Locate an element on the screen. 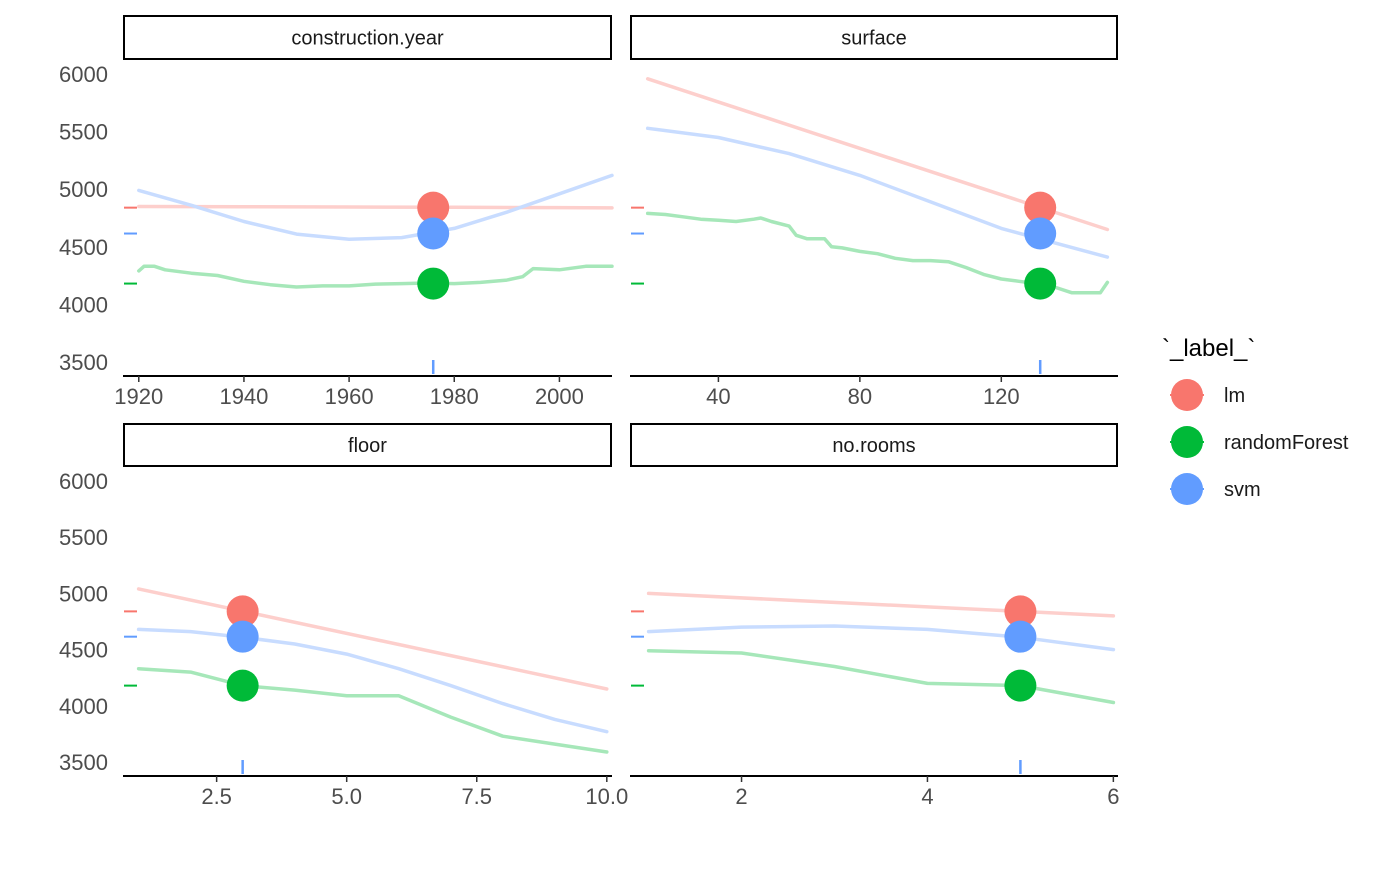 This screenshot has height=871, width=1400. legend-label-randomForest: randomForest is located at coordinates (1286, 443).